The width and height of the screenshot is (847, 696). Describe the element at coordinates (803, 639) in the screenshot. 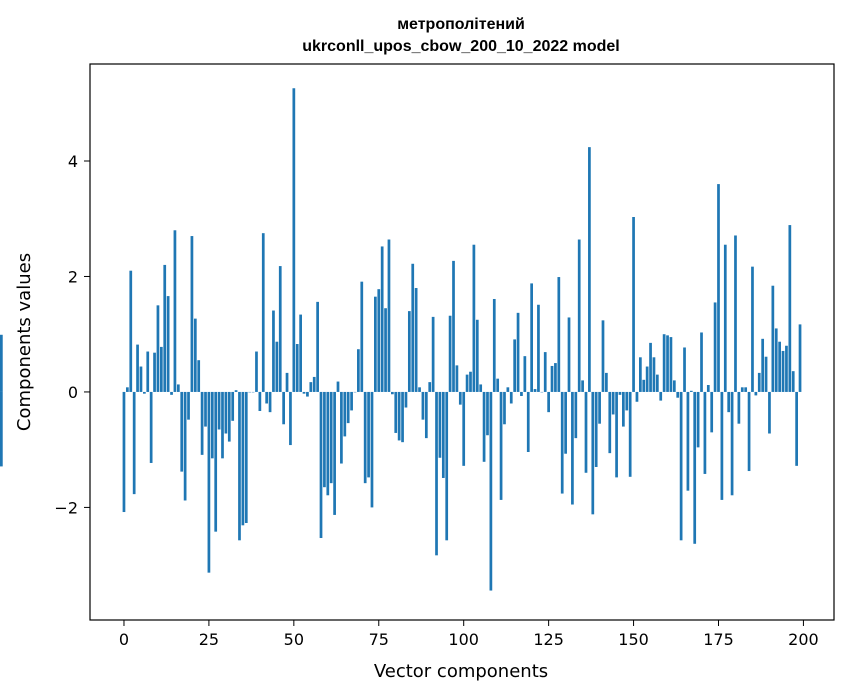

I see `x-tick-label: 200` at that location.